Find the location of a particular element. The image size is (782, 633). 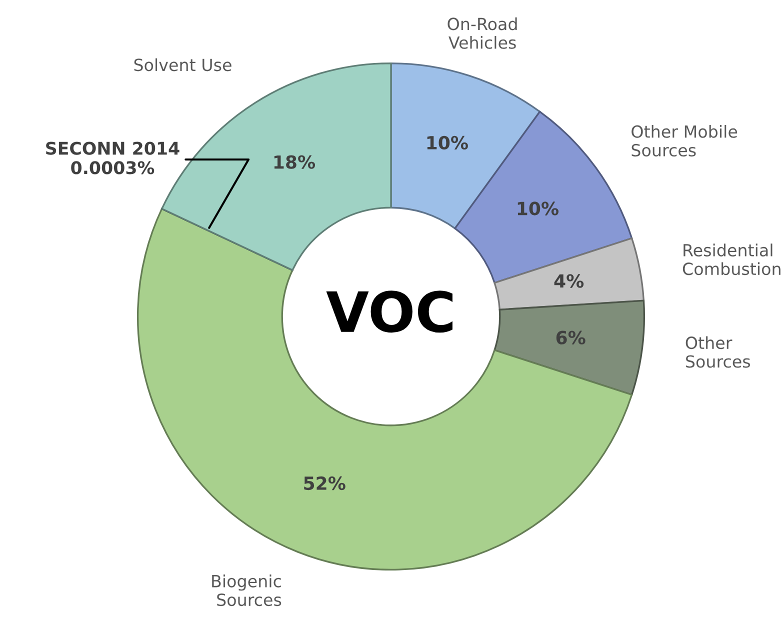

data-label: 6% is located at coordinates (571, 337).